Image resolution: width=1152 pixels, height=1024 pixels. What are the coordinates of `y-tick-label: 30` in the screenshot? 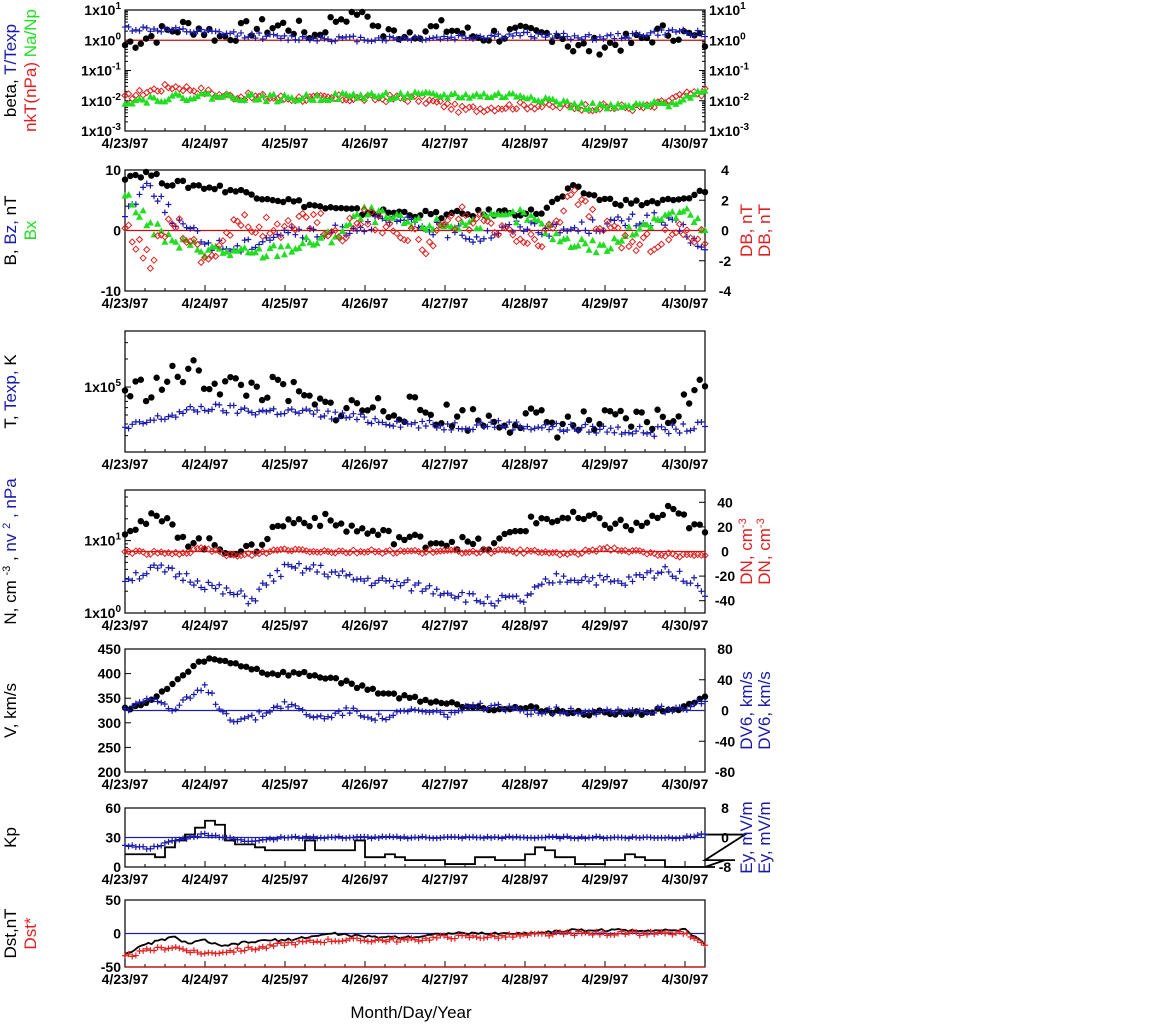 It's located at (113, 838).